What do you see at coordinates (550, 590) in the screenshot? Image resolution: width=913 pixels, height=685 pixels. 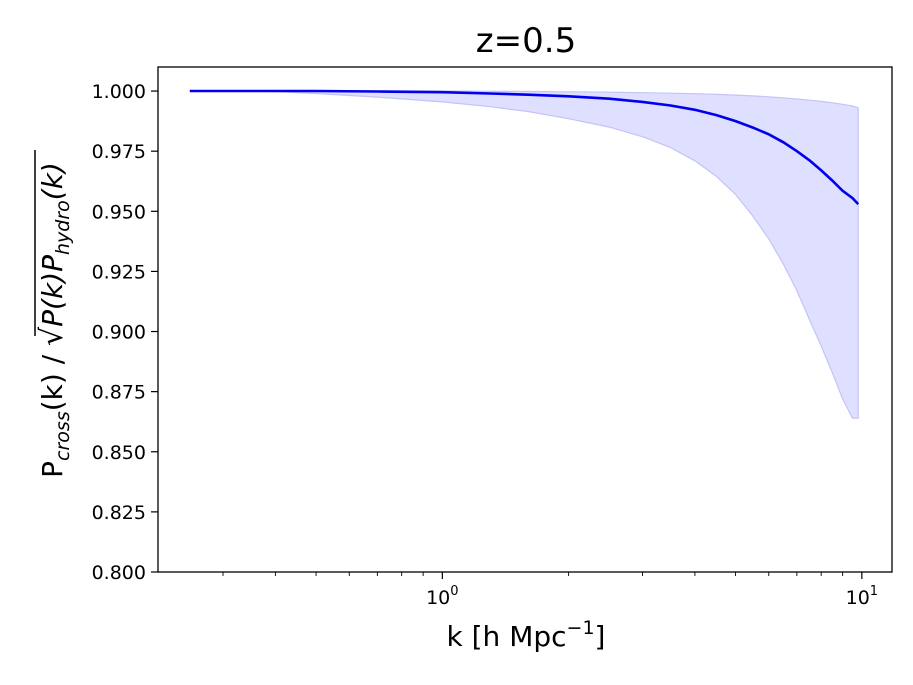 I see `x-axis-ticks: 10⁰ 10¹` at bounding box center [550, 590].